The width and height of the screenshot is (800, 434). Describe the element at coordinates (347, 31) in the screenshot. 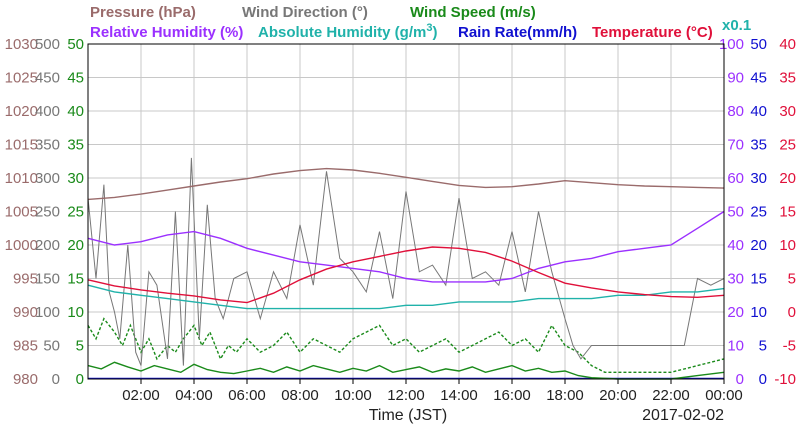

I see `legend-entry: Absolute Humidity (g/m3)` at that location.